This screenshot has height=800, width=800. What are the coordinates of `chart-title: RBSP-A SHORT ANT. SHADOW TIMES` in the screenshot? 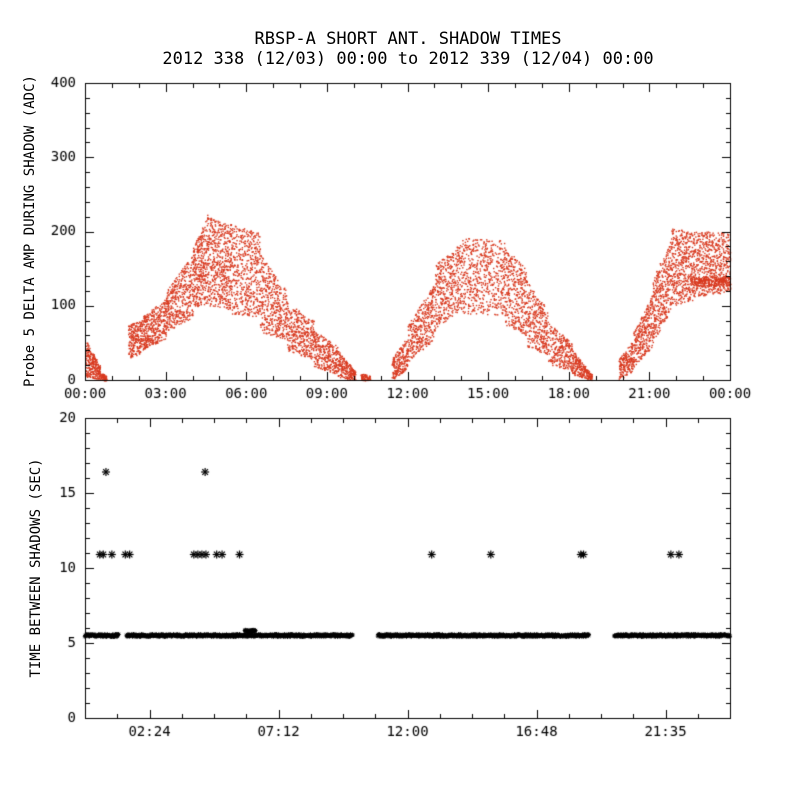 It's located at (408, 39).